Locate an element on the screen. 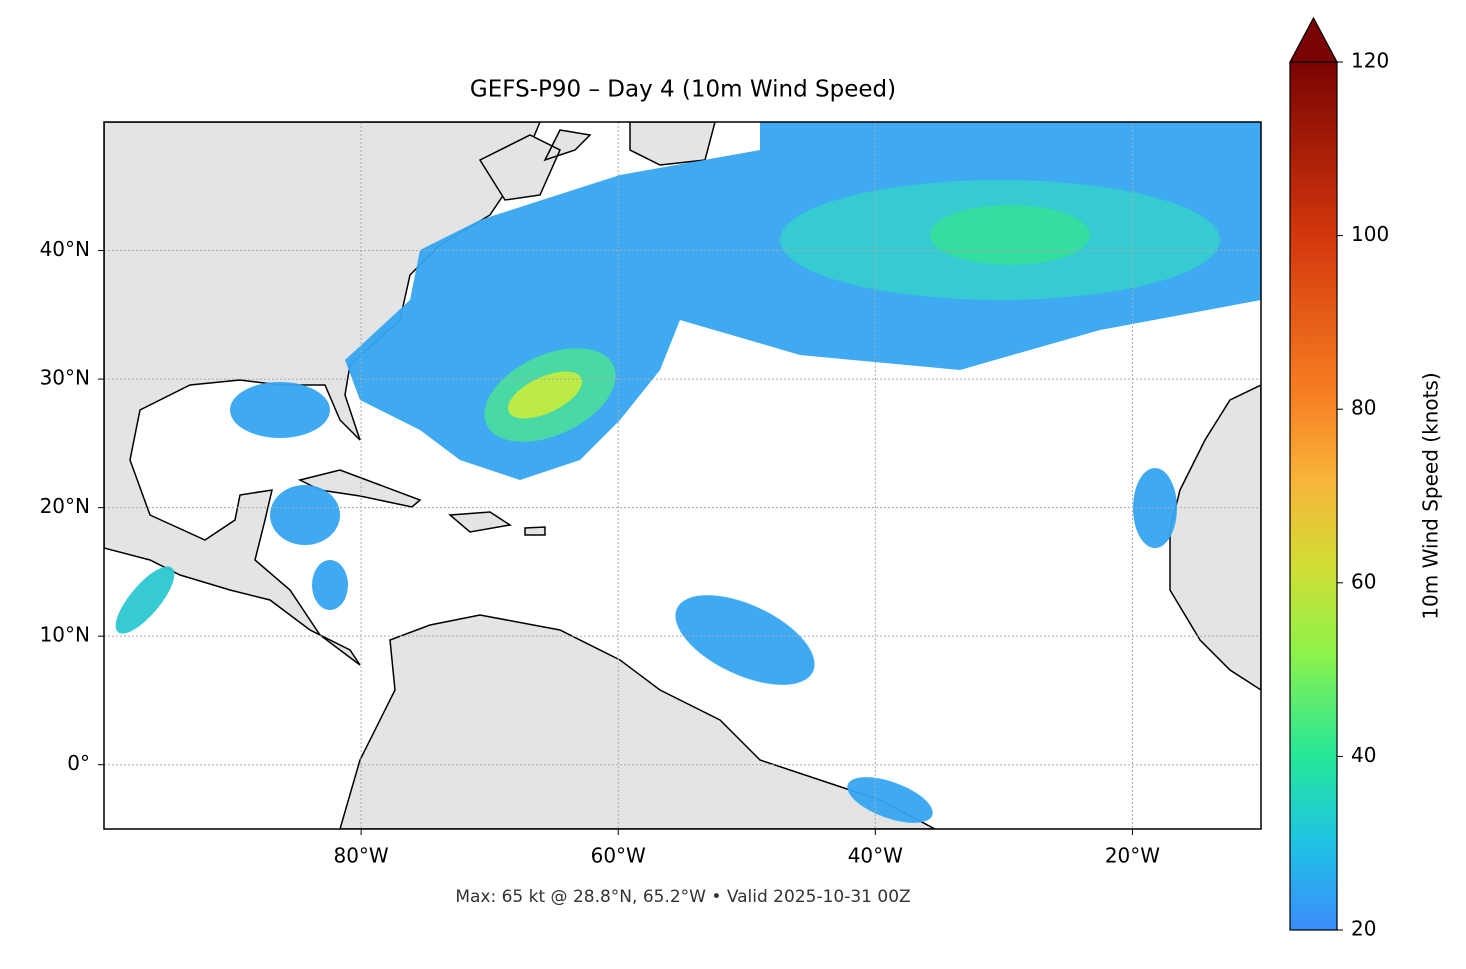 This screenshot has width=1466, height=969. colorbar is located at coordinates (1313, 496).